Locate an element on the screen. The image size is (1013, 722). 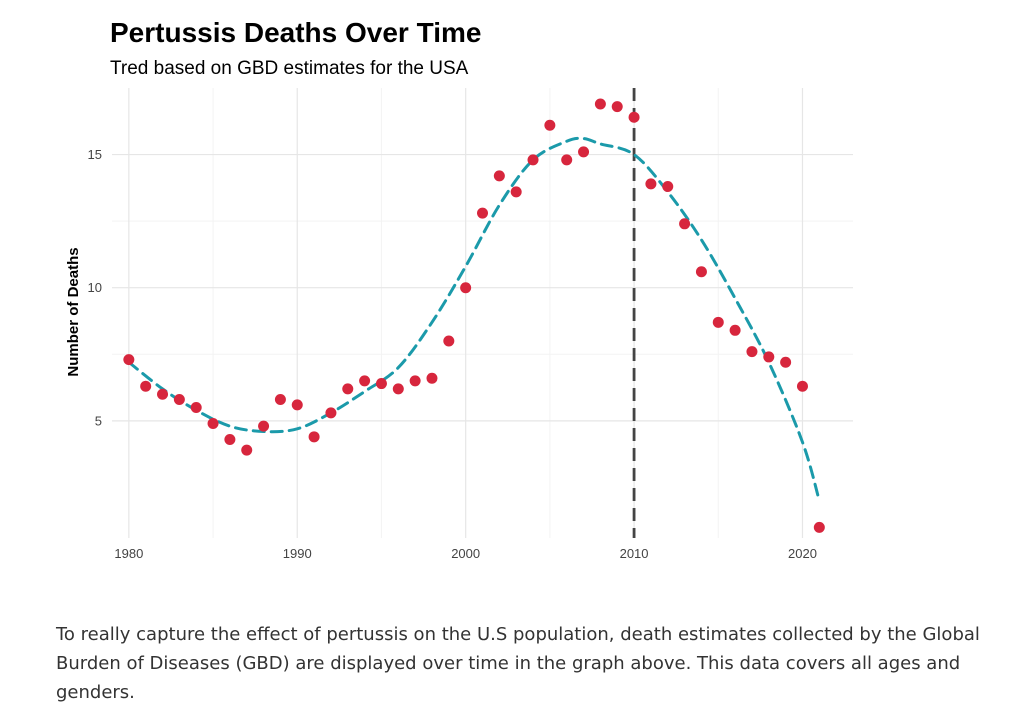
x-tick-label: 2000 is located at coordinates (465, 553).